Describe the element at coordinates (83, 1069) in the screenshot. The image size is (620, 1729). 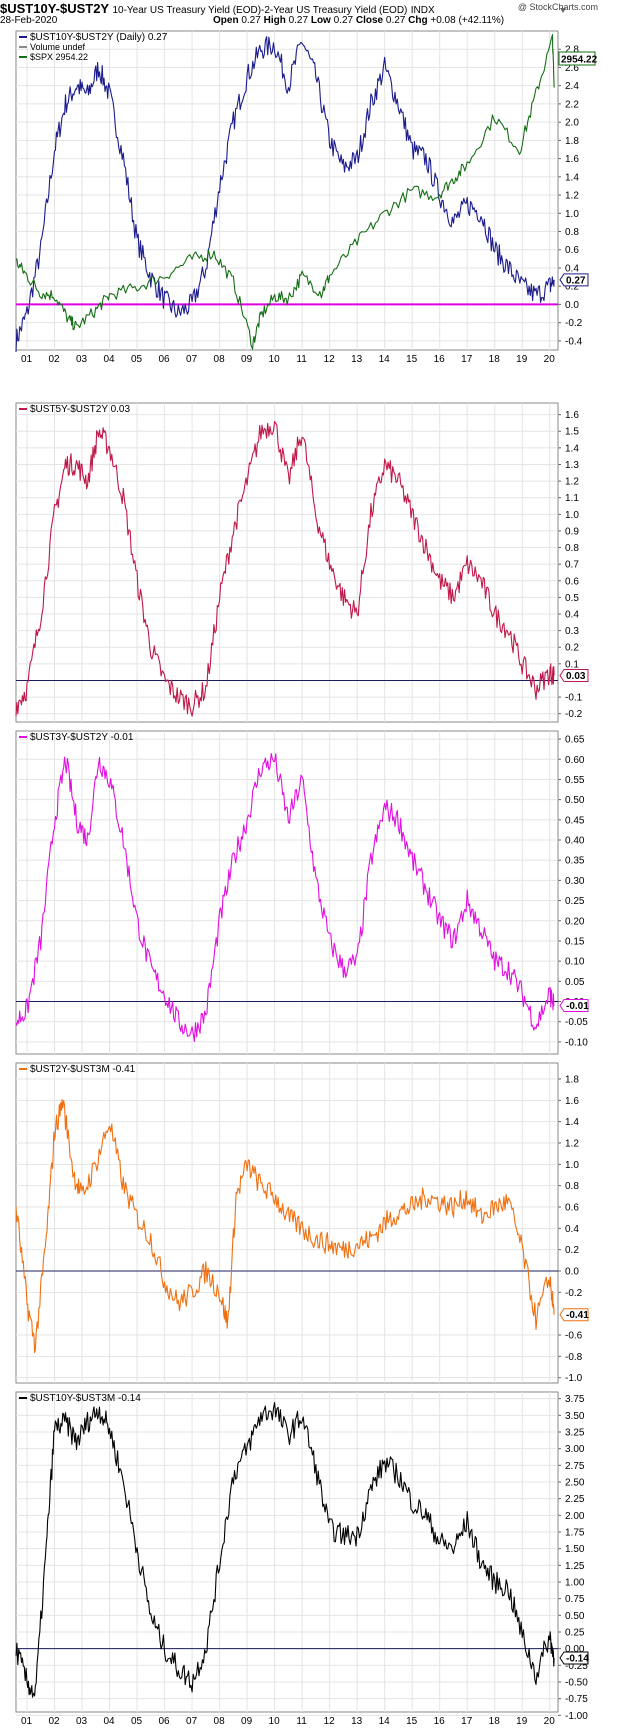
I see `legend-entry: $UST2Y-$UST3M -0.41` at that location.